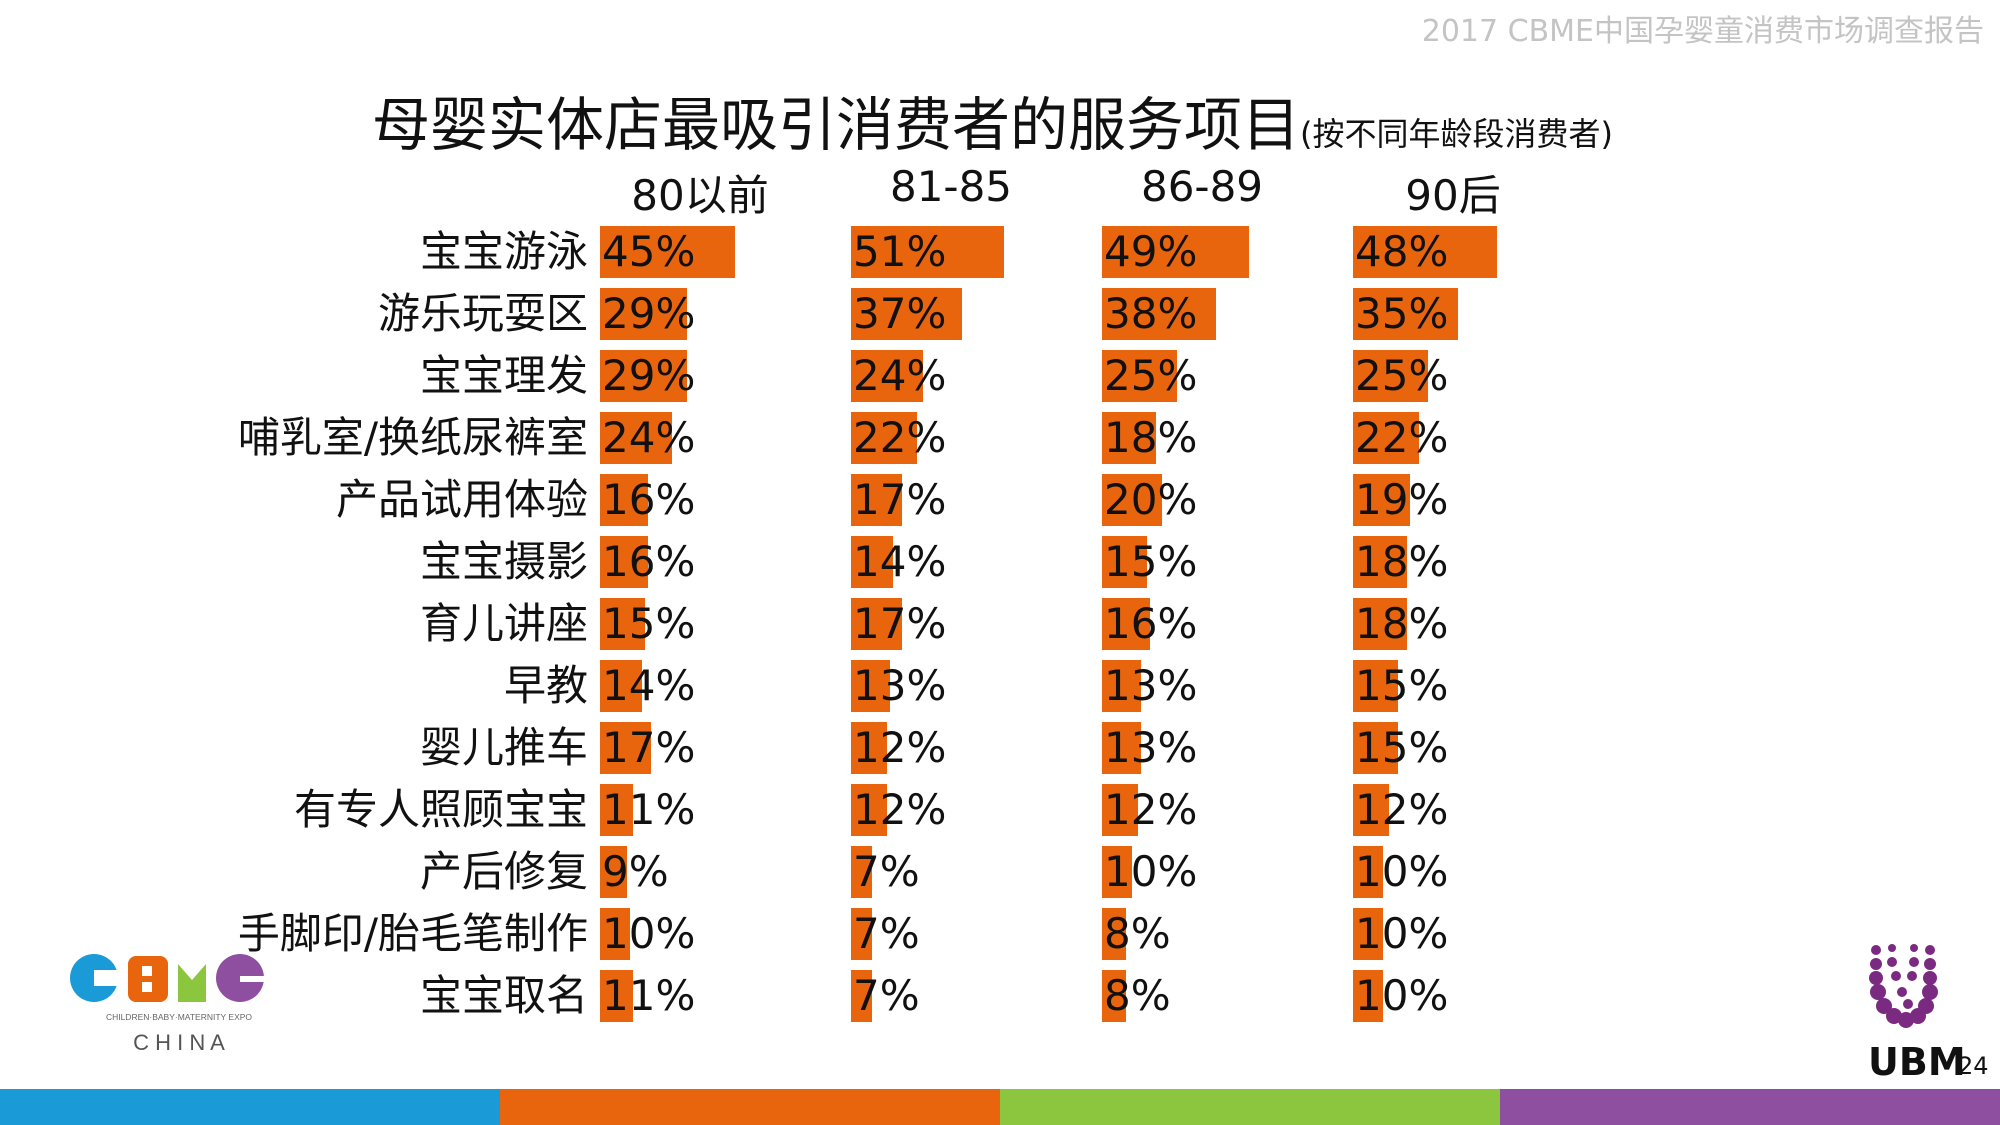 This screenshot has height=1125, width=2000. Describe the element at coordinates (461, 499) in the screenshot. I see `category-label: 产品试用体验` at that location.